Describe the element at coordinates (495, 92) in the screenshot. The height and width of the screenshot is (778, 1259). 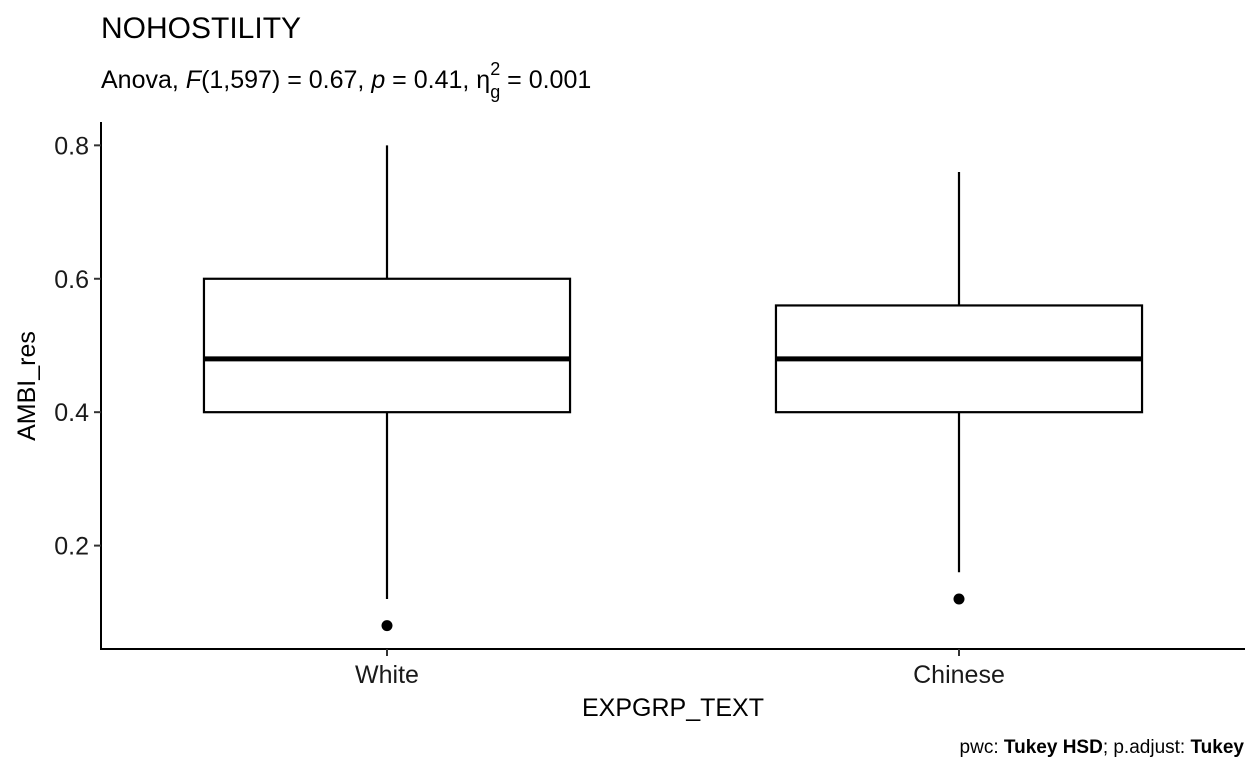
I see `subtitle-eta-sub: g` at that location.